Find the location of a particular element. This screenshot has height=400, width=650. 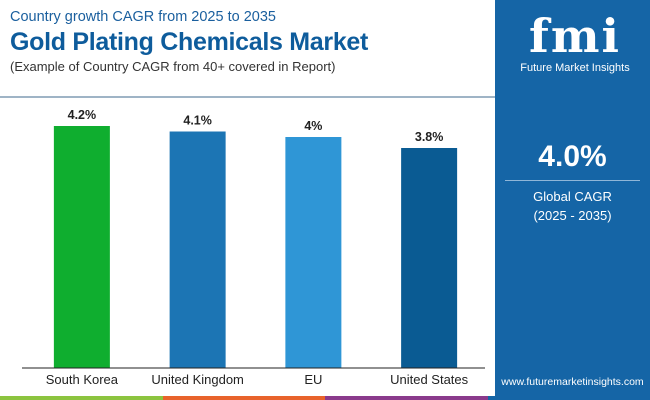

value-label: 4.1% is located at coordinates (197, 121).